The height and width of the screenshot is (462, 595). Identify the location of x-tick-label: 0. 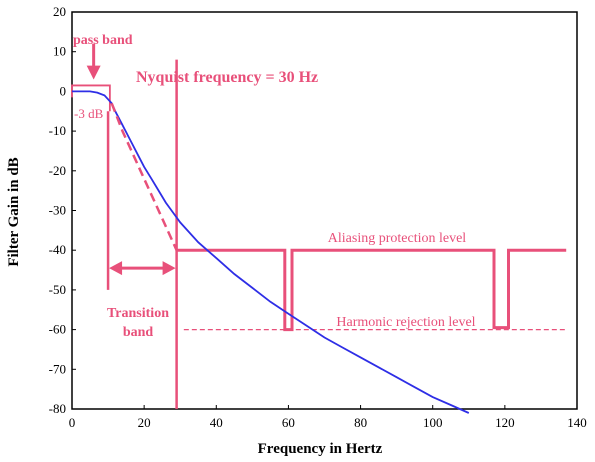
(72, 422).